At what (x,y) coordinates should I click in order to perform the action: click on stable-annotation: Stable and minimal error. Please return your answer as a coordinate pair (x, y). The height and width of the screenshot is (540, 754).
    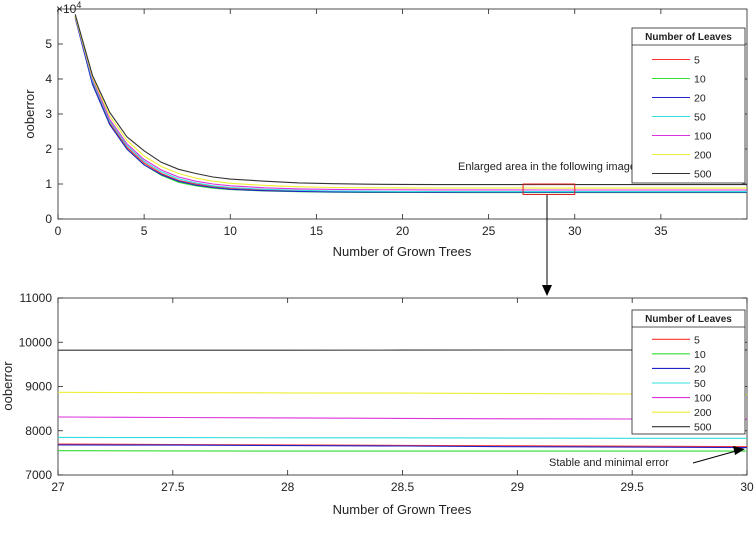
    Looking at the image, I should click on (609, 463).